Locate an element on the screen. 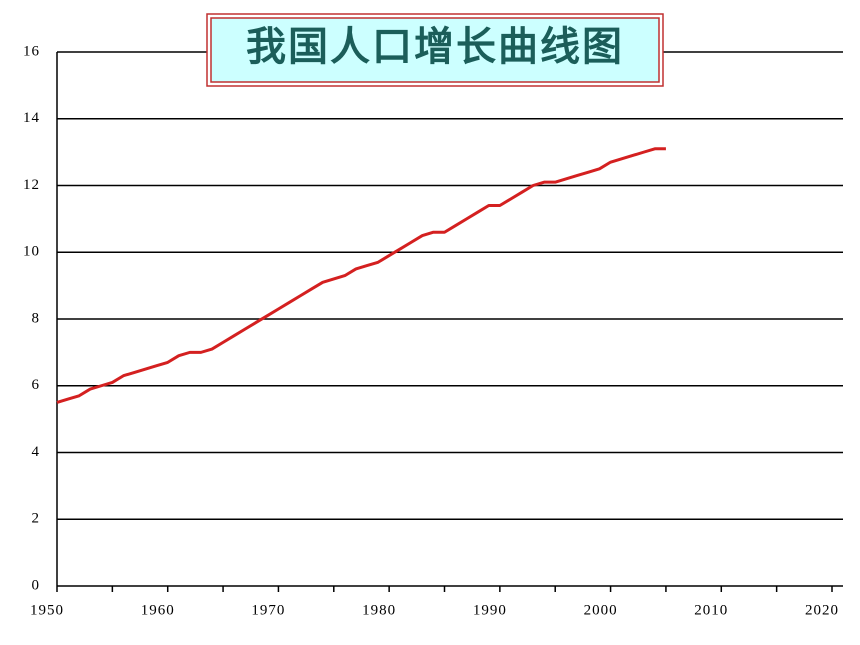  title-box: 我国人口增长曲线图 is located at coordinates (435, 50).